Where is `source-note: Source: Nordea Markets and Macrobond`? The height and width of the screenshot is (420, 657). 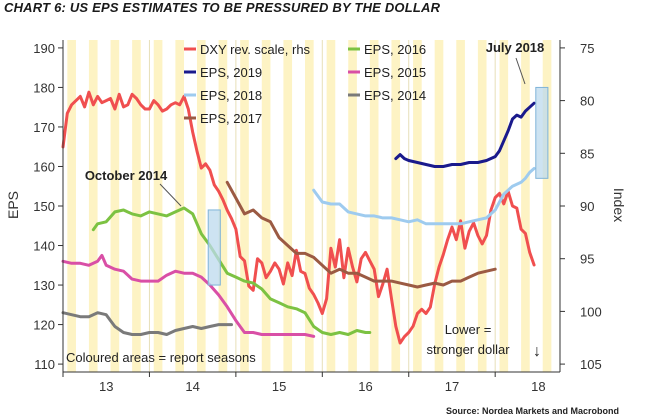 source-note: Source: Nordea Markets and Macrobond is located at coordinates (532, 411).